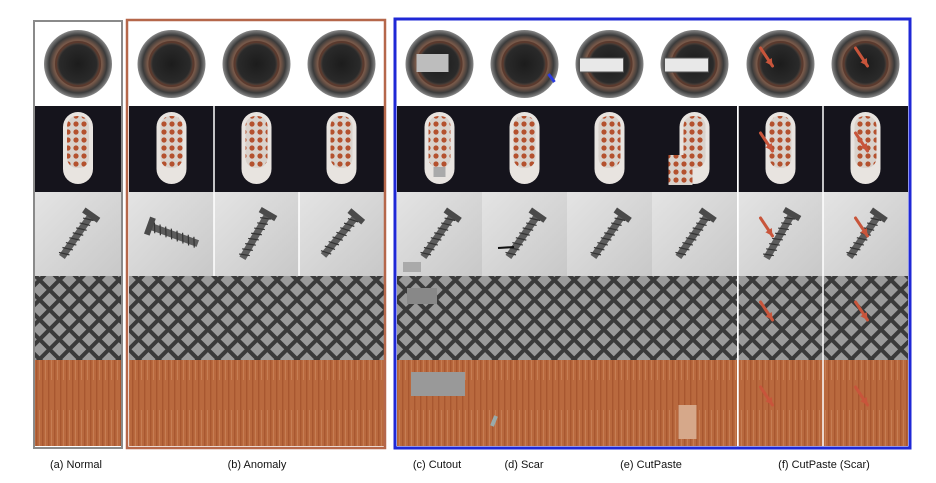 The width and height of the screenshot is (936, 483). Describe the element at coordinates (651, 465) in the screenshot. I see `caption-cutpaste: (e) CutPaste` at that location.